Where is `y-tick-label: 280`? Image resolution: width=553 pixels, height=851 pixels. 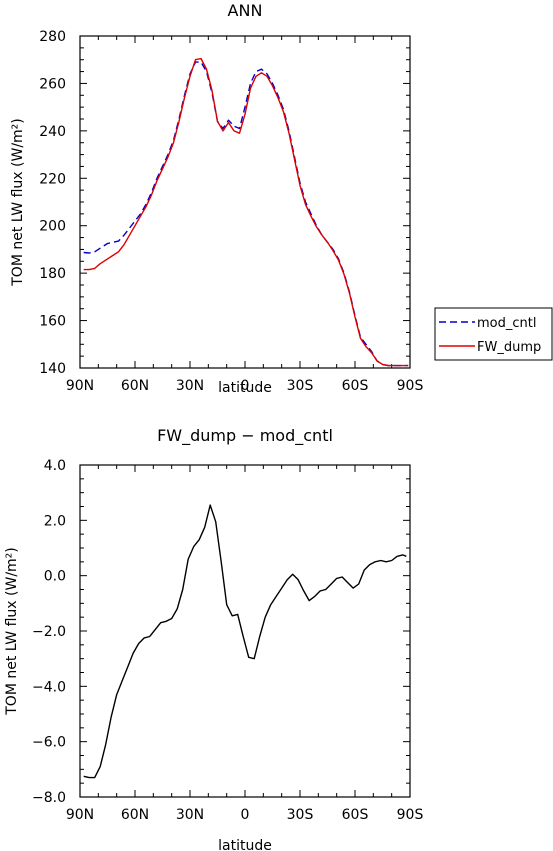 y-tick-label: 280 is located at coordinates (52, 37).